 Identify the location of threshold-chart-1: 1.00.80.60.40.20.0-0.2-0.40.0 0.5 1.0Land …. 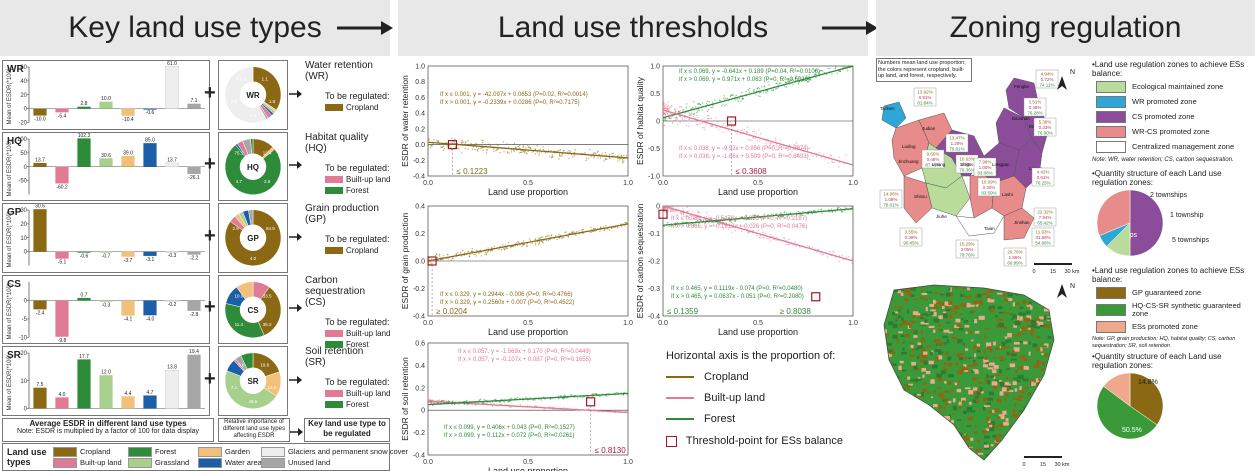
(516, 131).